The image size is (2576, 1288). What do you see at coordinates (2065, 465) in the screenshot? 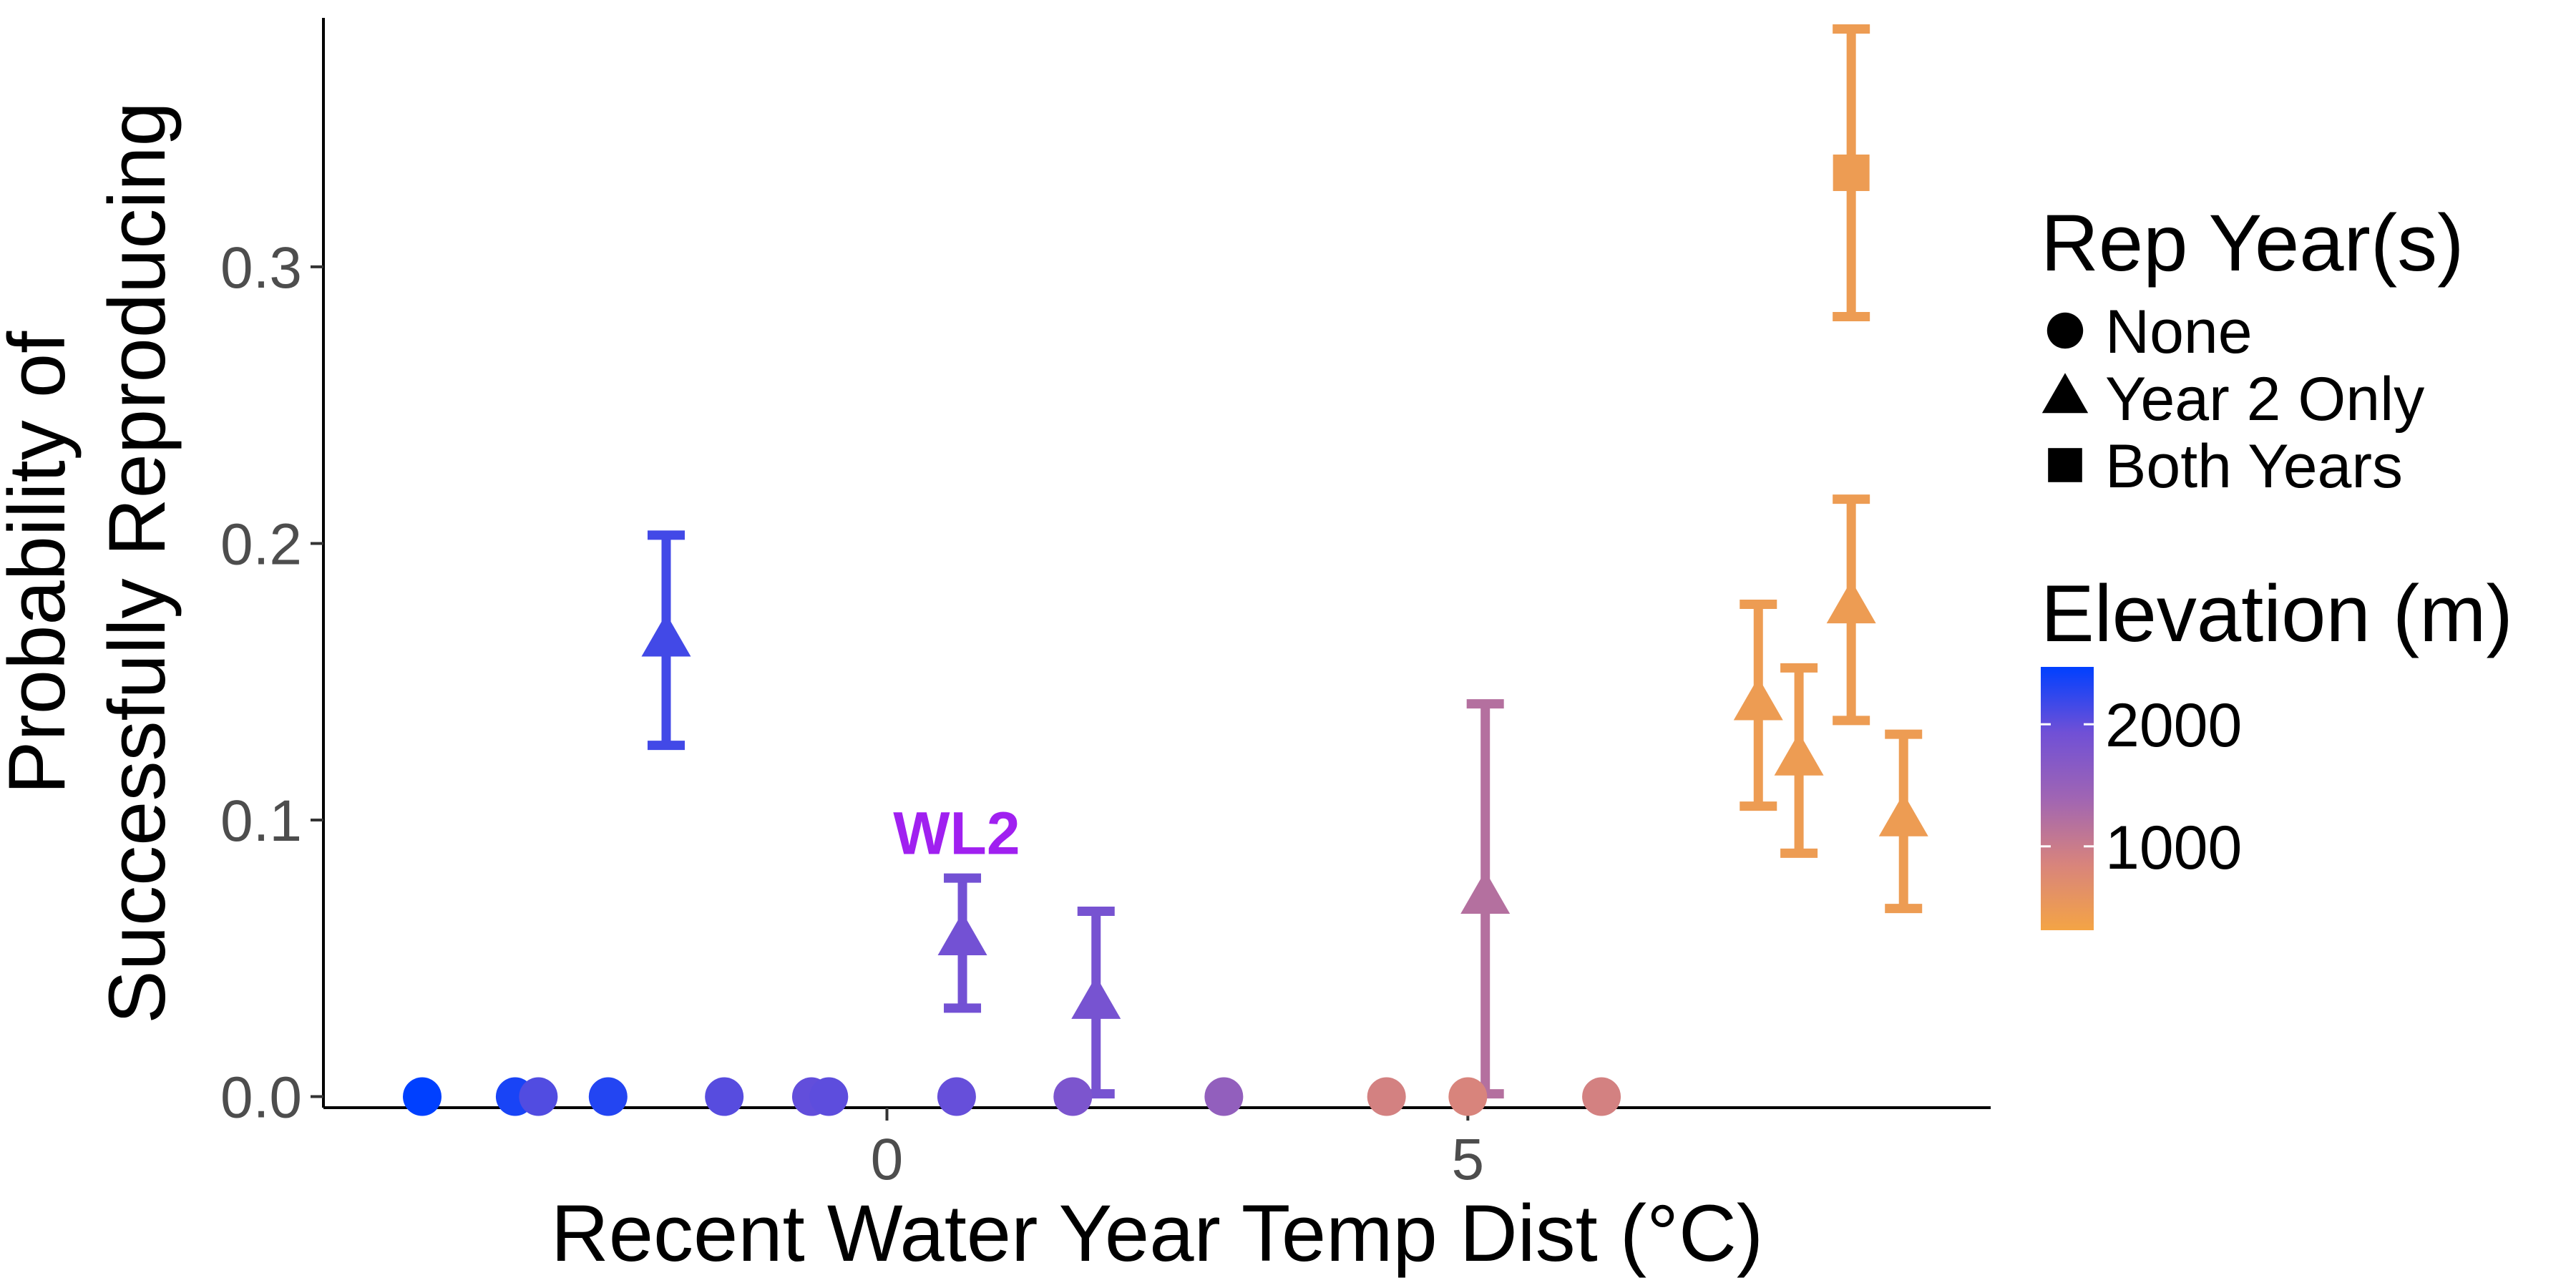
I see `legend-key-square` at bounding box center [2065, 465].